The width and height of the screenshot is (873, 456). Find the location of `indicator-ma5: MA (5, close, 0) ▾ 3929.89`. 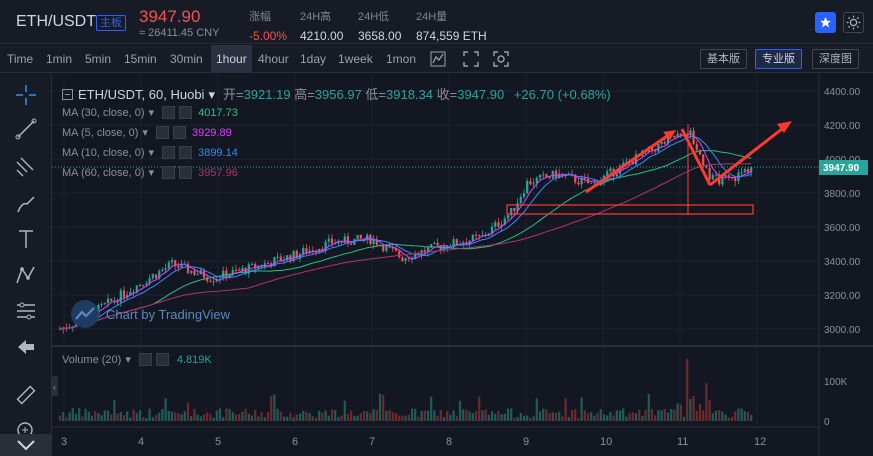

indicator-ma5: MA (5, close, 0) ▾ 3929.89 is located at coordinates (147, 132).